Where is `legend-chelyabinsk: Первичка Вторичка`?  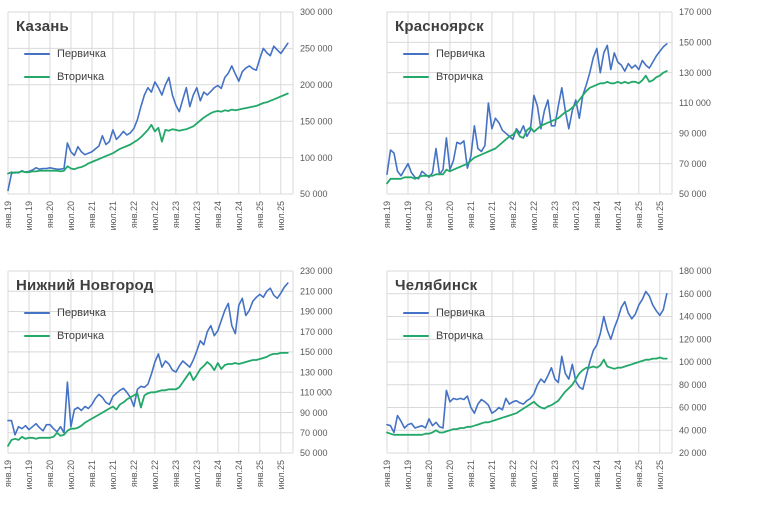 legend-chelyabinsk: Первичка Вторичка is located at coordinates (444, 324).